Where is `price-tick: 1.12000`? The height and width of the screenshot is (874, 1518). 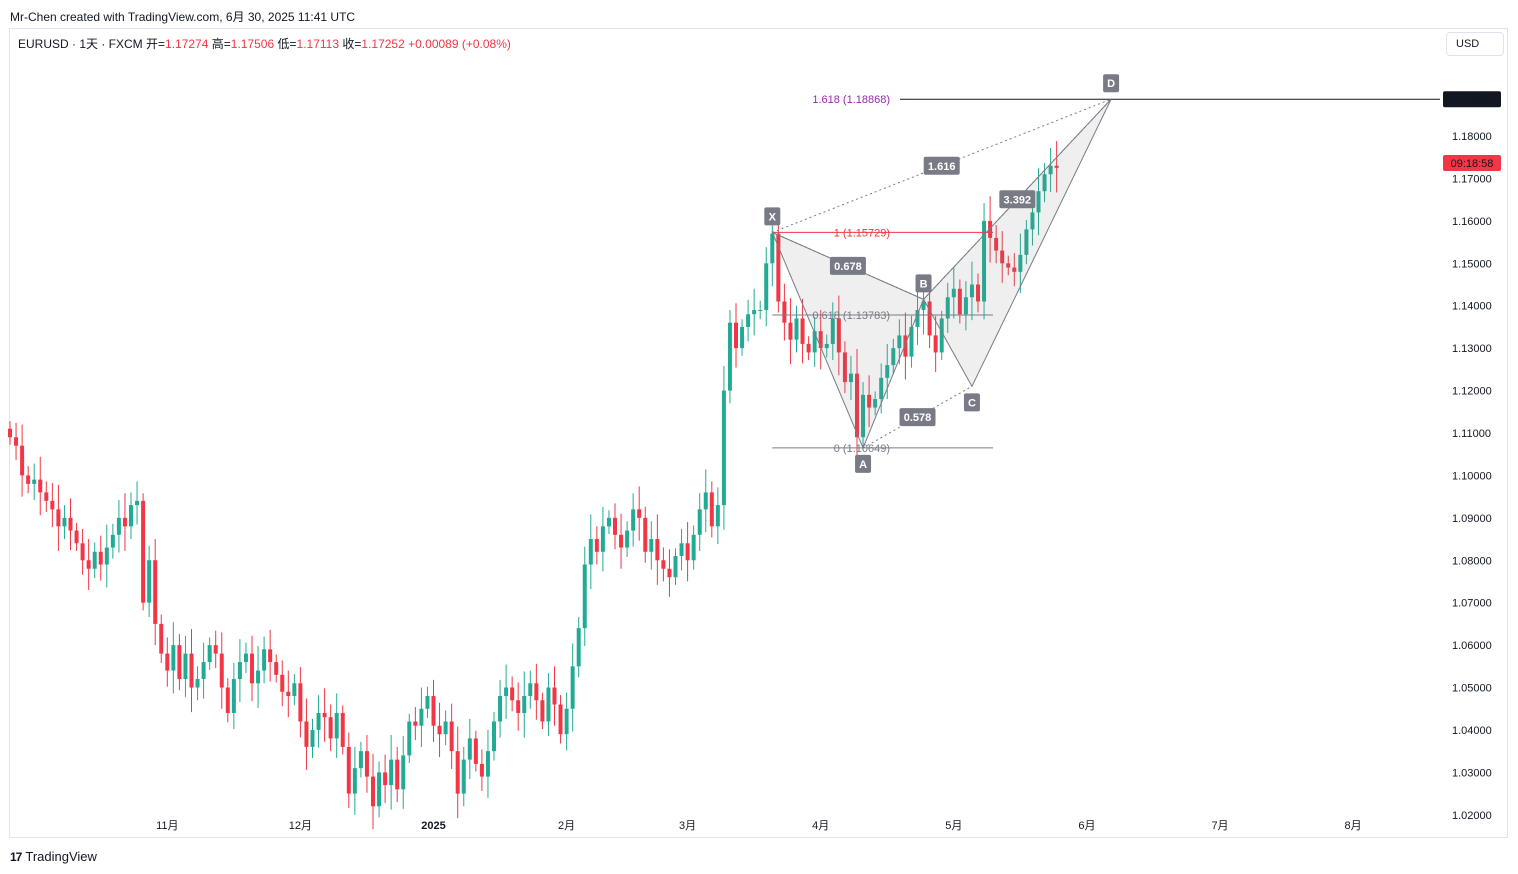
price-tick: 1.12000 is located at coordinates (1472, 392).